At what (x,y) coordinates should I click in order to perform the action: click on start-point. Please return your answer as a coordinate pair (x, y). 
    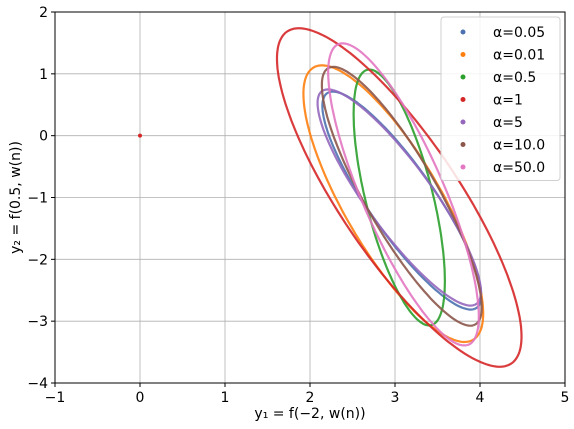
    Looking at the image, I should click on (140, 135).